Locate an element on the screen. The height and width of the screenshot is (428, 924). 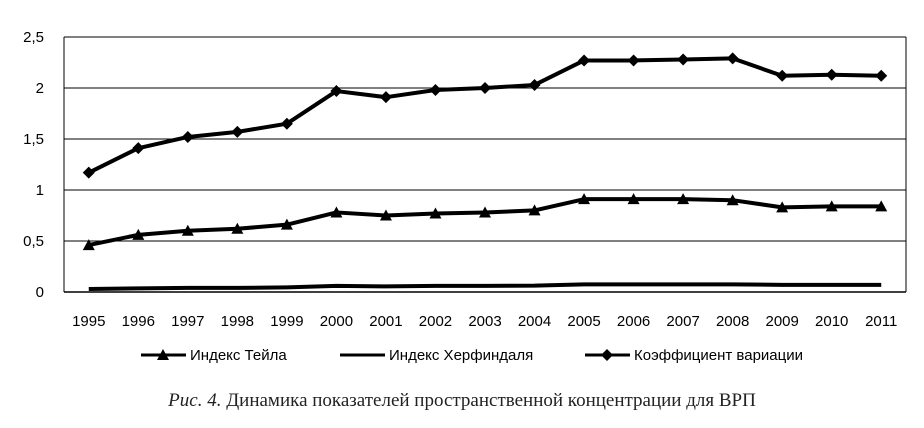
x-tick-label: 2004 is located at coordinates (534, 321).